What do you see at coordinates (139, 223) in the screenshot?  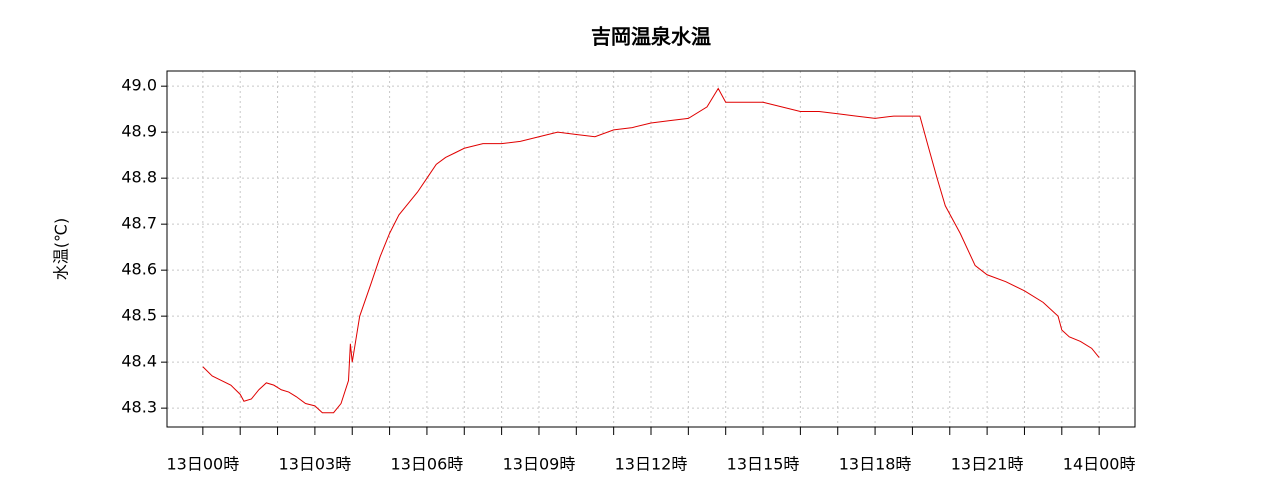 I see `y-tick-label: 48.7` at bounding box center [139, 223].